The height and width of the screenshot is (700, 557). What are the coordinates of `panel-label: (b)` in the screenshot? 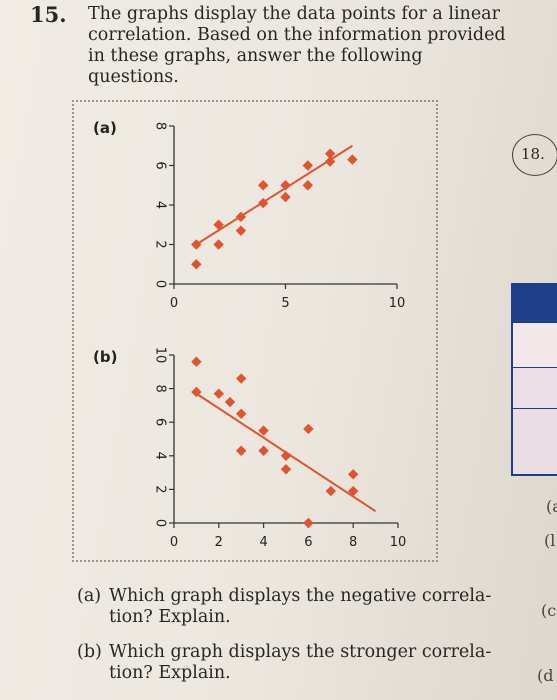 It's located at (105, 357).